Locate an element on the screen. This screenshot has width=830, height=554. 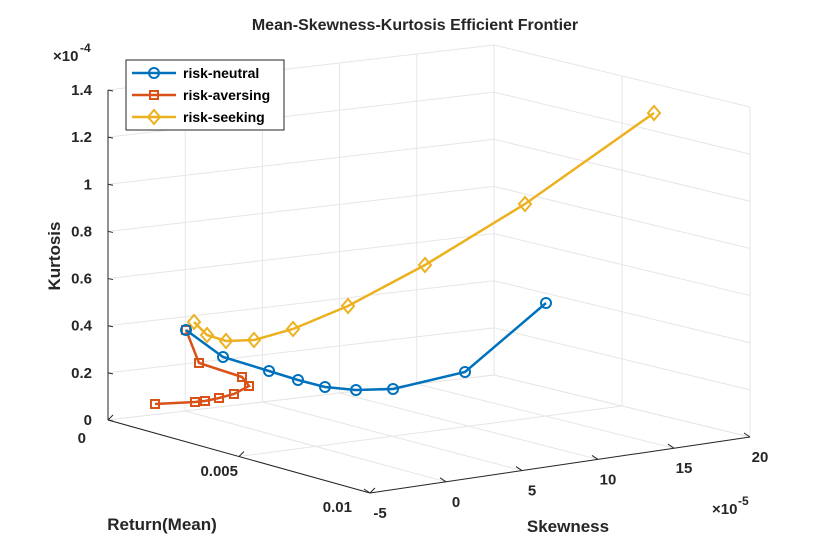
z-tick-label: 1.2 is located at coordinates (81, 137).